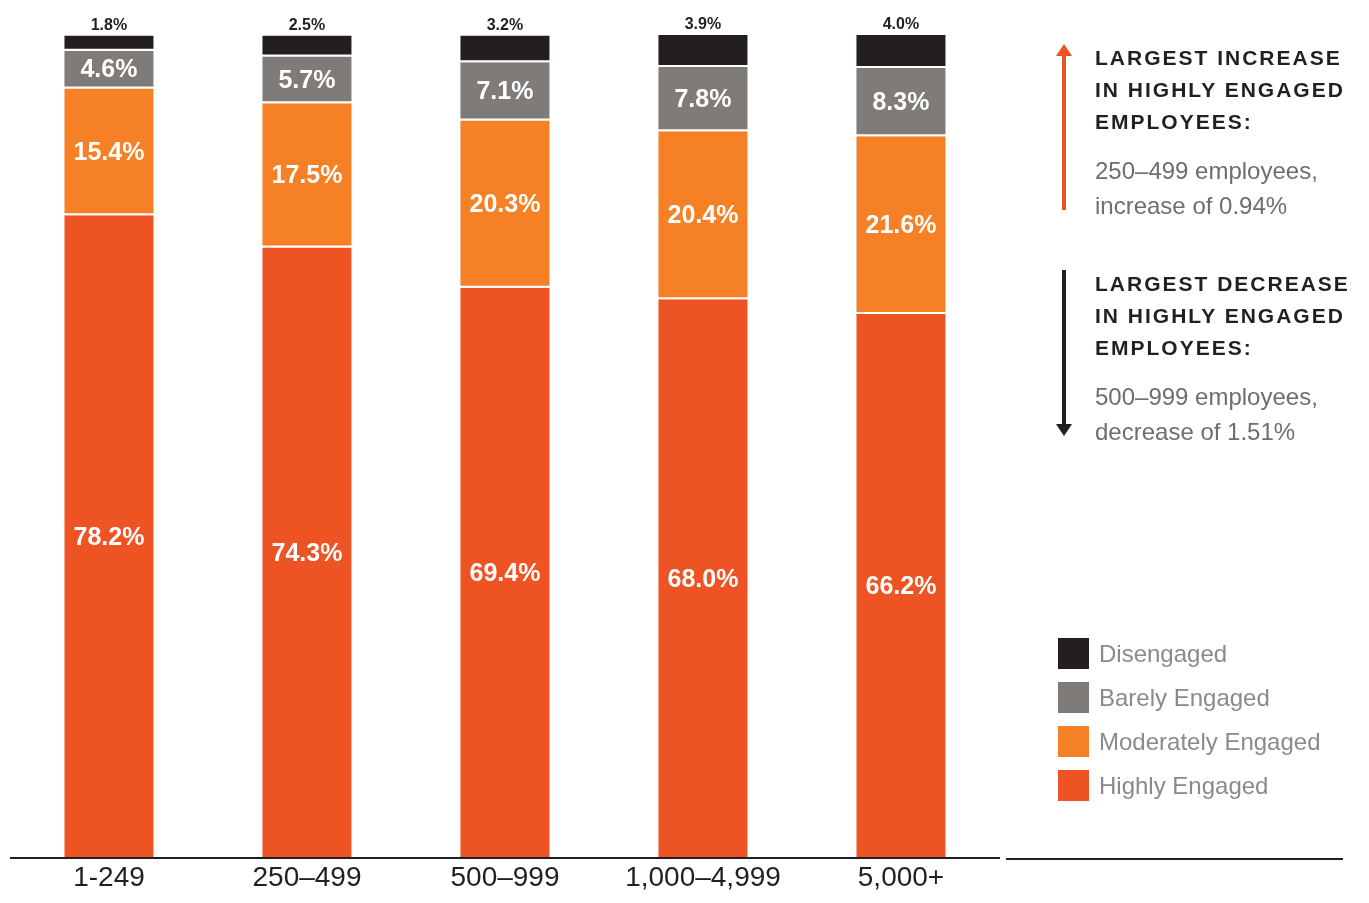 The width and height of the screenshot is (1369, 903). What do you see at coordinates (505, 572) in the screenshot?
I see `data-label: 69.4%` at bounding box center [505, 572].